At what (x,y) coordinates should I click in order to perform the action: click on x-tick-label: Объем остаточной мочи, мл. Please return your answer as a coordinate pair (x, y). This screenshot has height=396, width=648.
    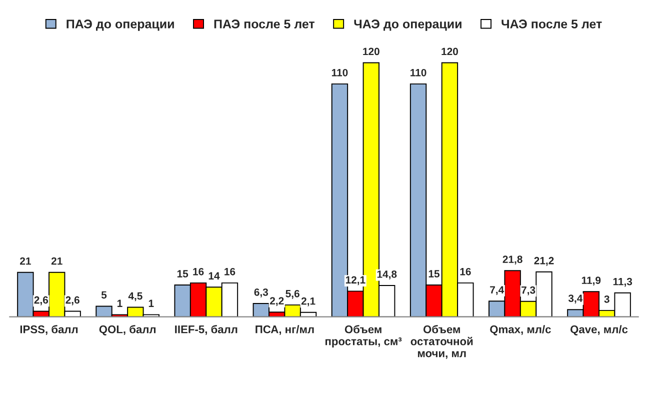
    Looking at the image, I should click on (441, 342).